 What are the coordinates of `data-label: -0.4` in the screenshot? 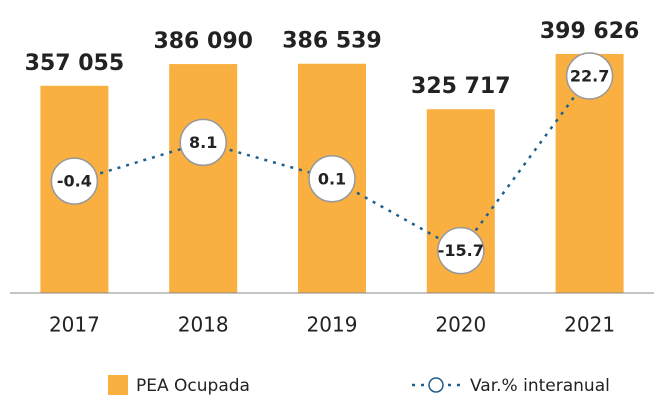 It's located at (74, 181).